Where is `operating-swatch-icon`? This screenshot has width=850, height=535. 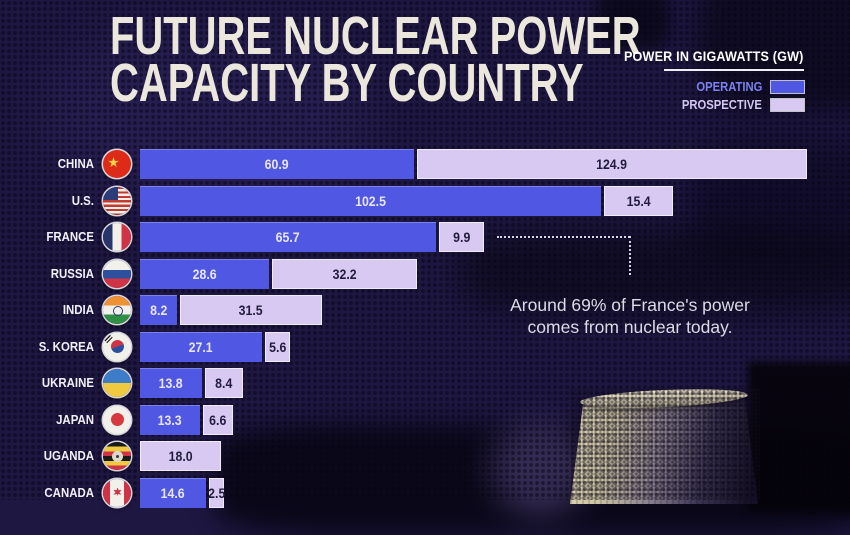
operating-swatch-icon is located at coordinates (787, 87).